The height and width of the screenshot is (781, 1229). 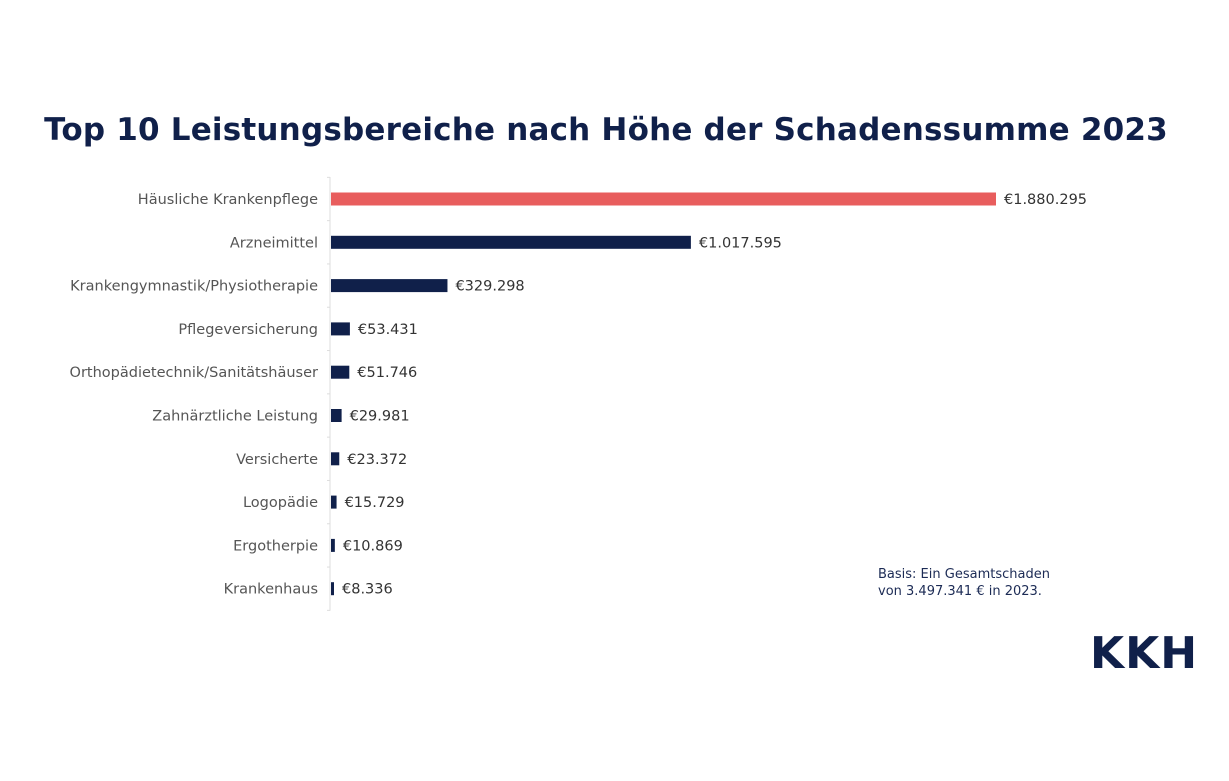 I want to click on value-label: €10.869, so click(x=373, y=546).